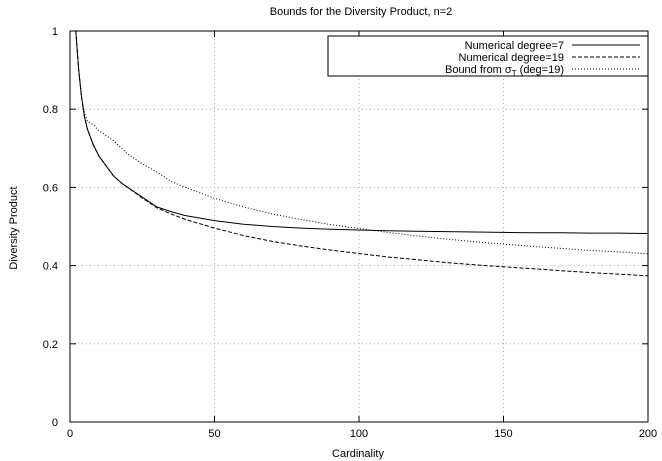  What do you see at coordinates (503, 434) in the screenshot?
I see `x-tick-label: 150` at bounding box center [503, 434].